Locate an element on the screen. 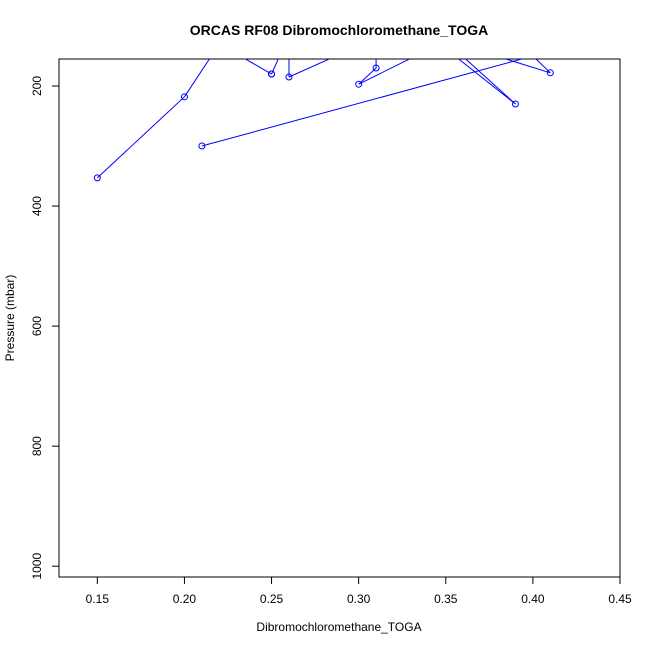  y-tick-label: 600 is located at coordinates (37, 326).